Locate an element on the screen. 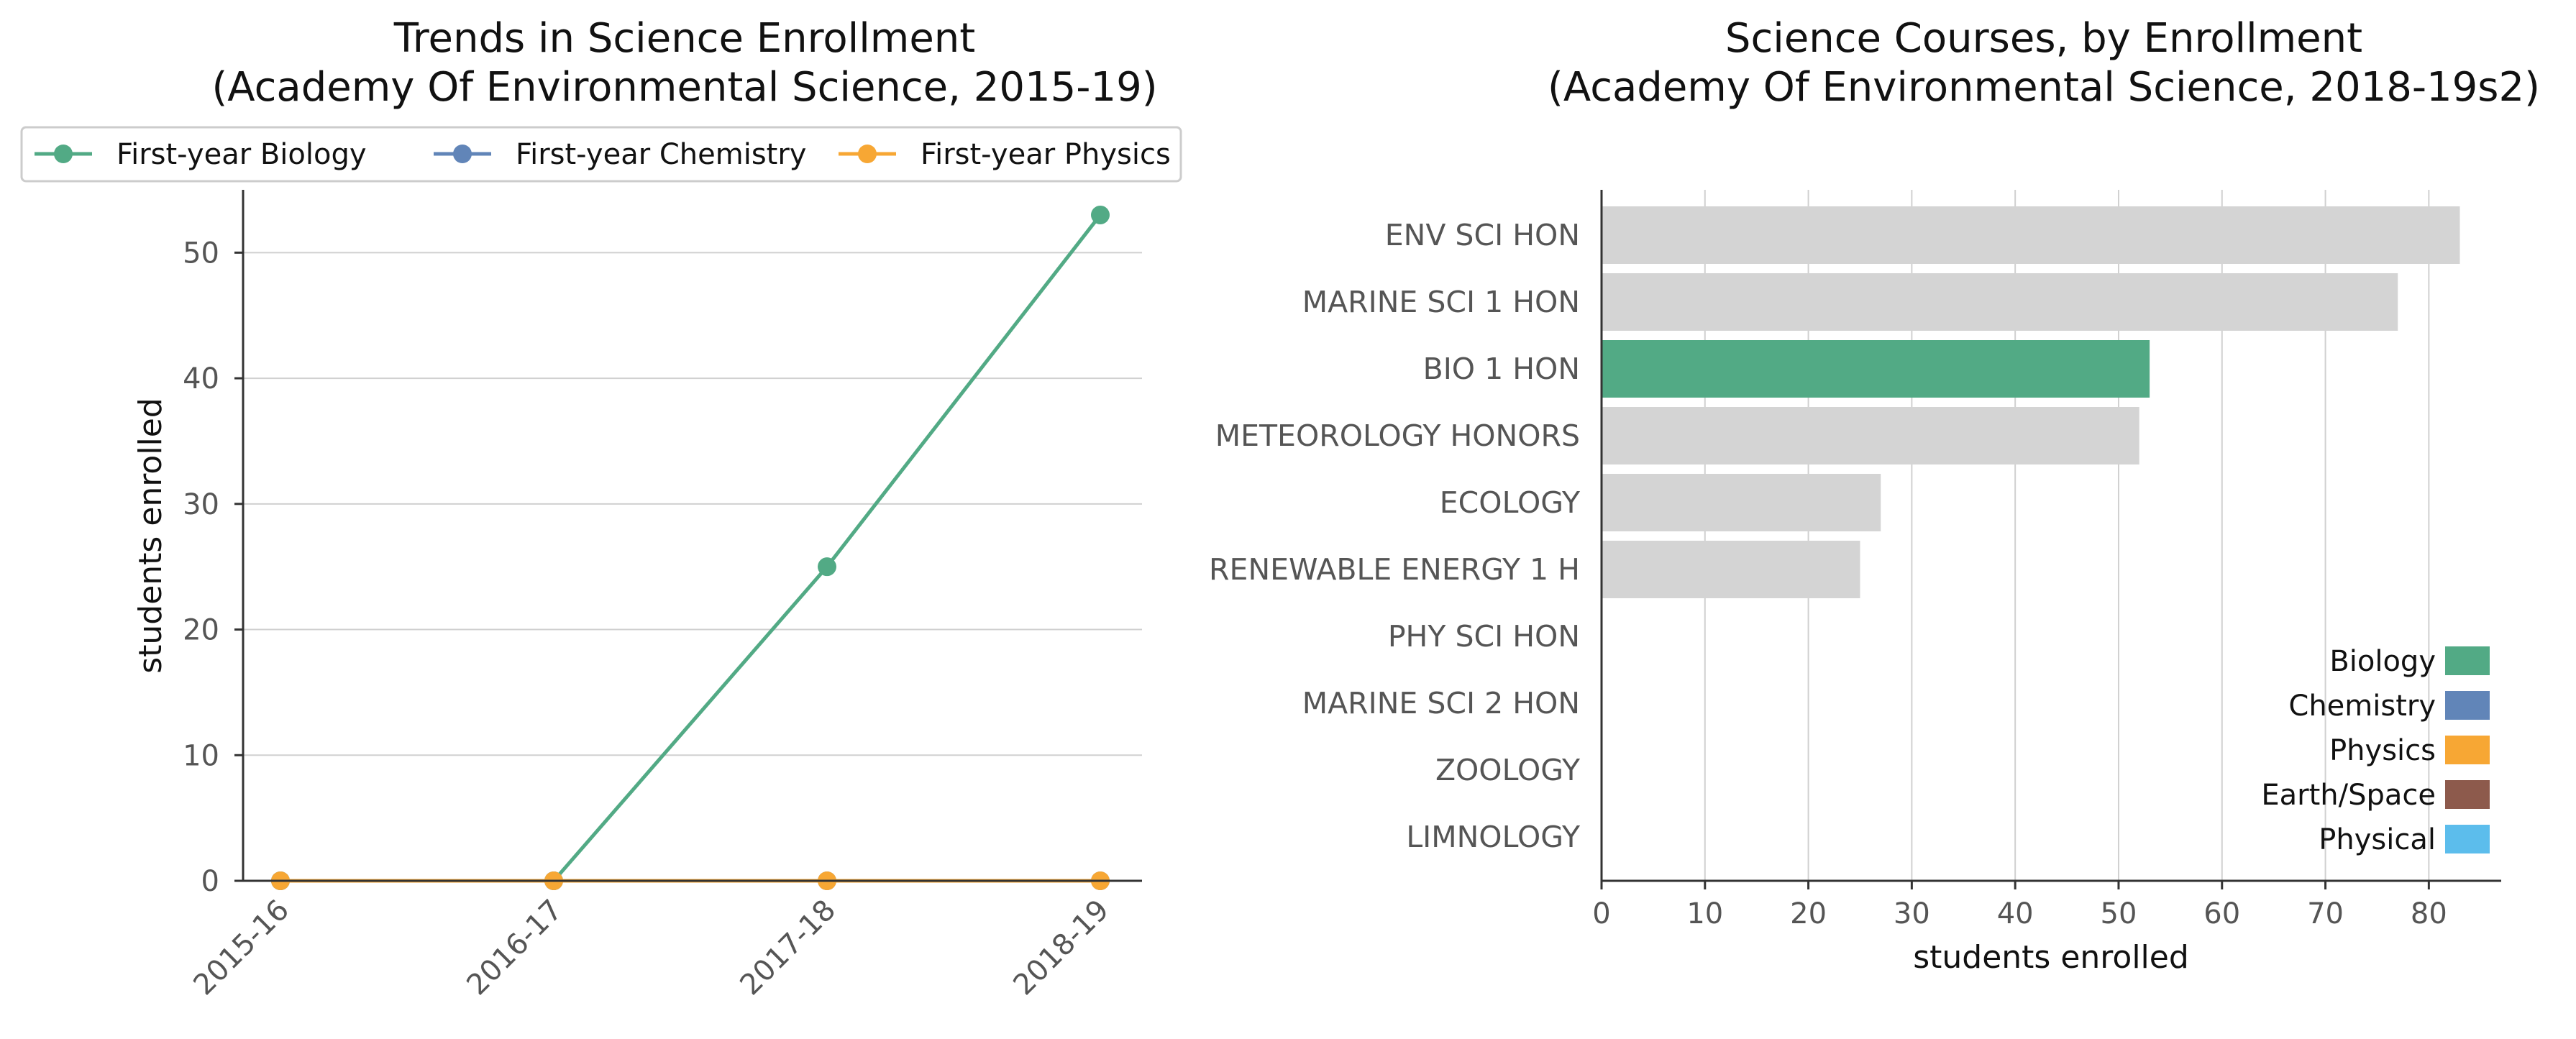 This screenshot has width=2576, height=1039. legend-label-chemistry: First-year Chemistry is located at coordinates (661, 154).